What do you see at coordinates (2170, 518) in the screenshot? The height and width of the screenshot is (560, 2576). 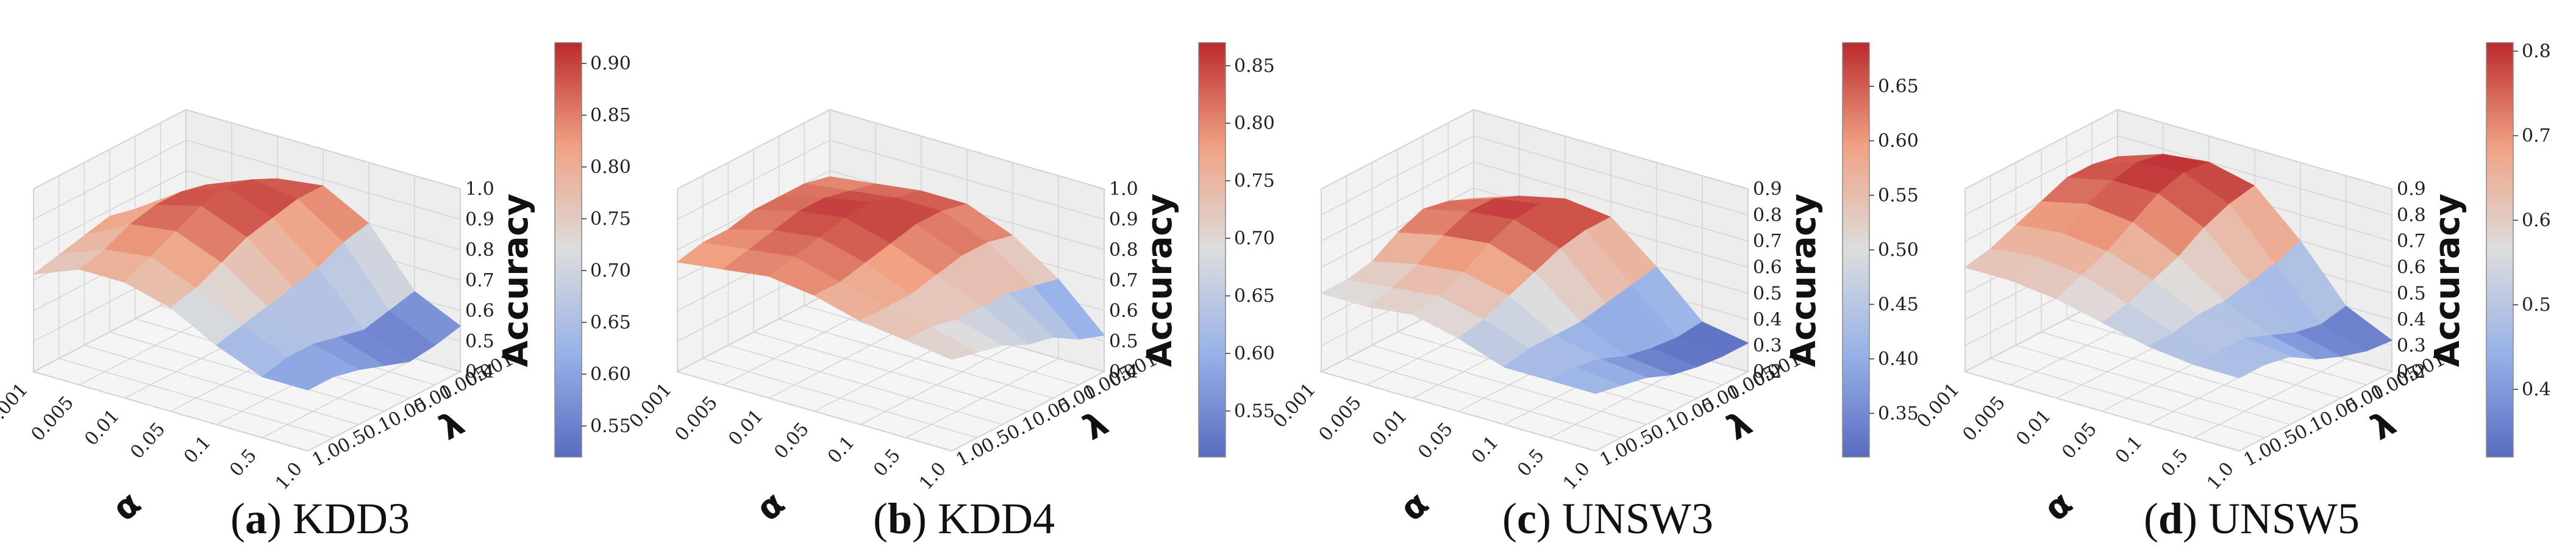 I see `caption-letter: d` at bounding box center [2170, 518].